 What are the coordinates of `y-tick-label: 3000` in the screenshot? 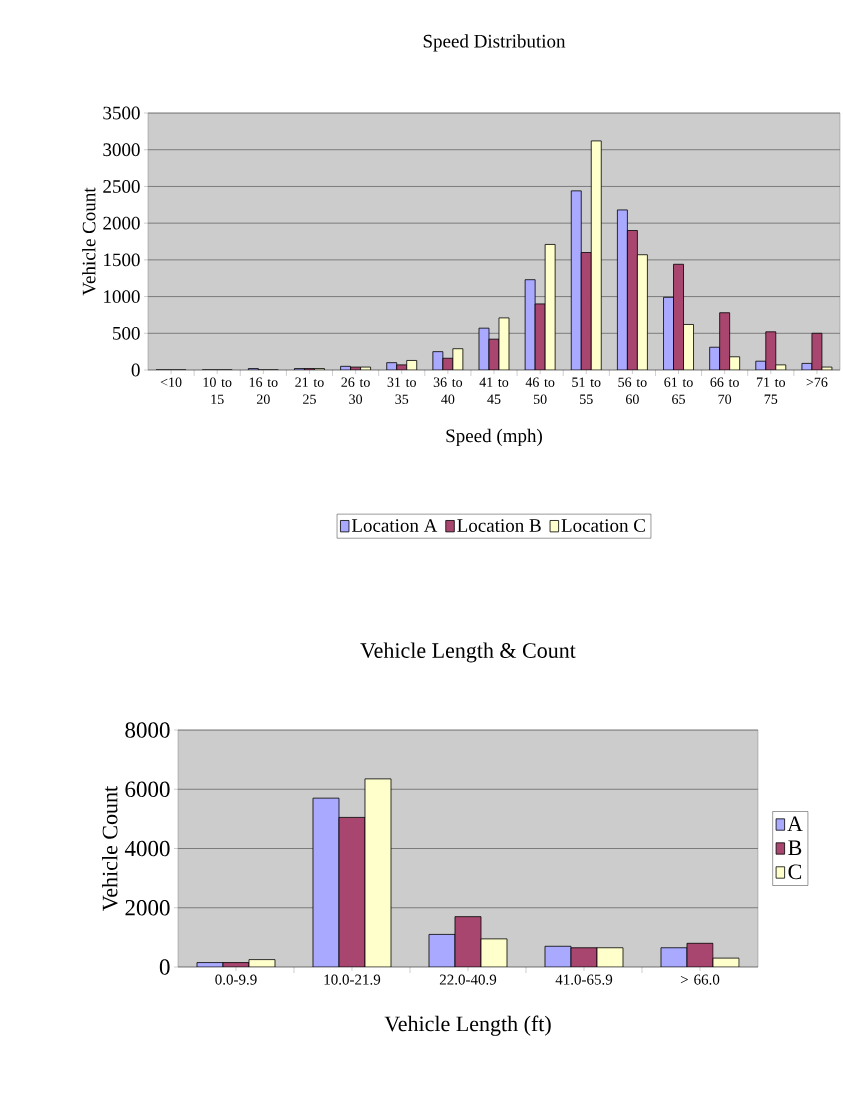 It's located at (121, 150).